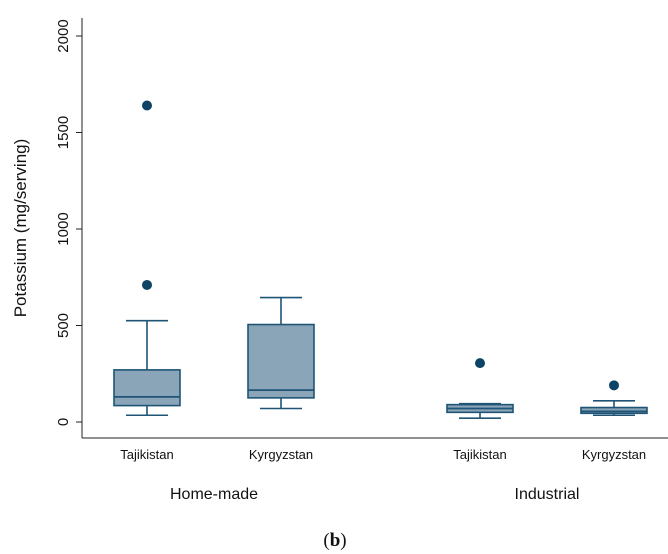 The height and width of the screenshot is (554, 668). Describe the element at coordinates (20, 228) in the screenshot. I see `y-axis-title: Potassium (mg/serving)` at that location.